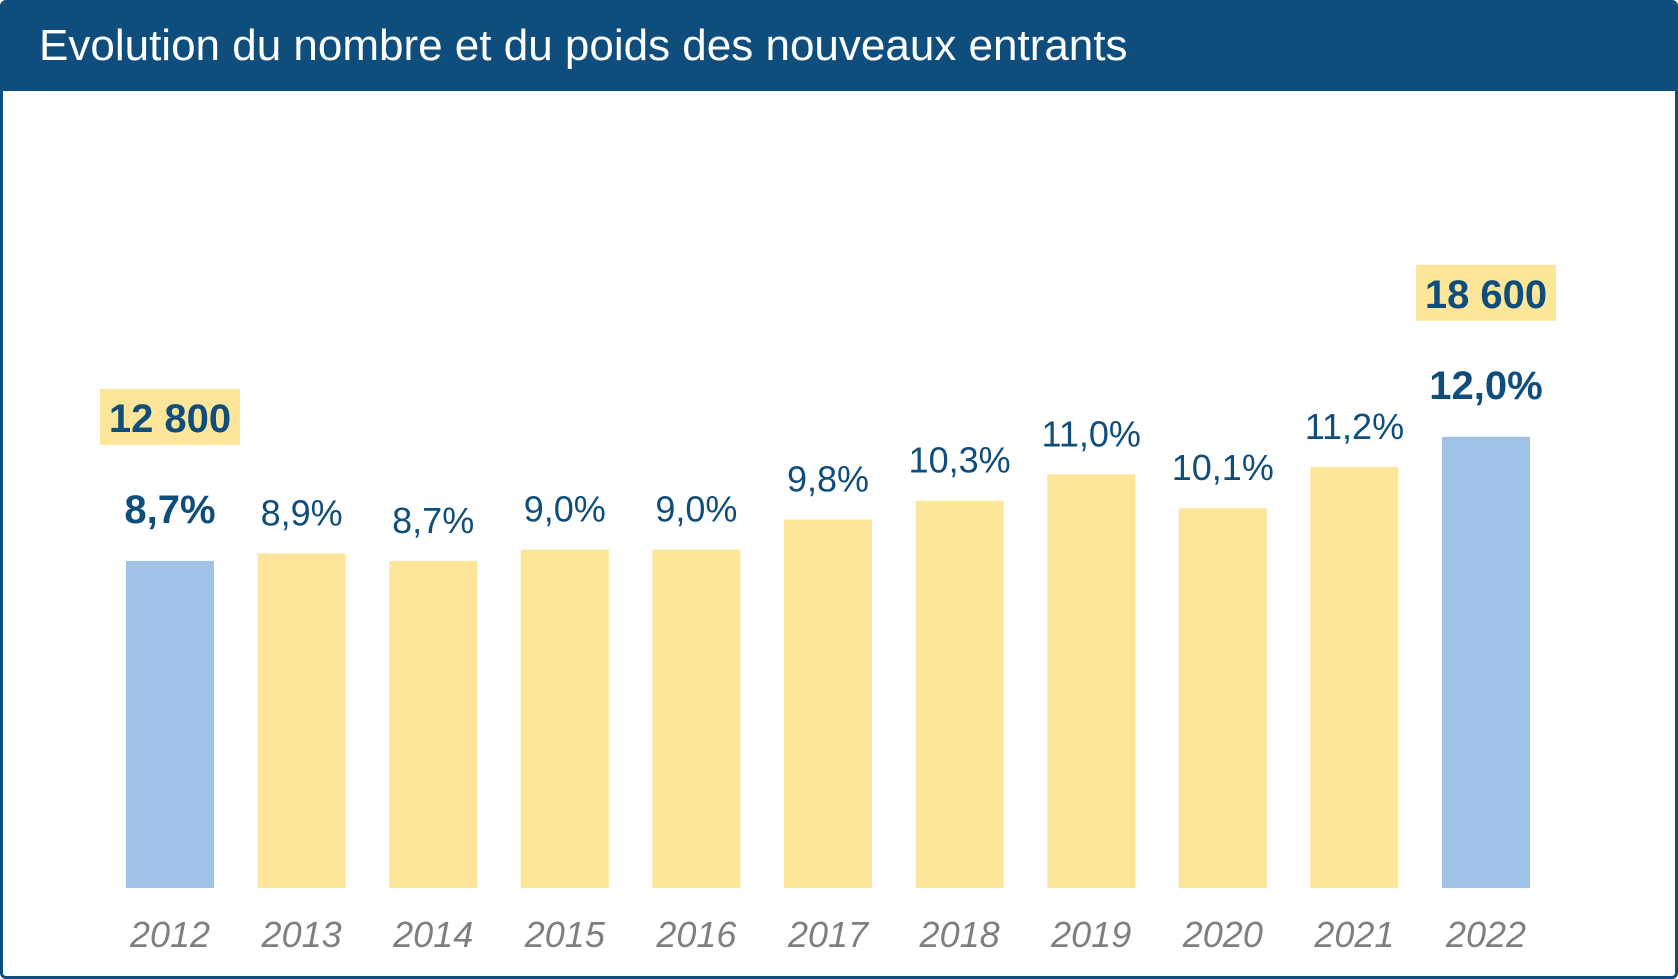 The height and width of the screenshot is (979, 1678). Describe the element at coordinates (960, 460) in the screenshot. I see `value-label-2018: 10,3%` at that location.